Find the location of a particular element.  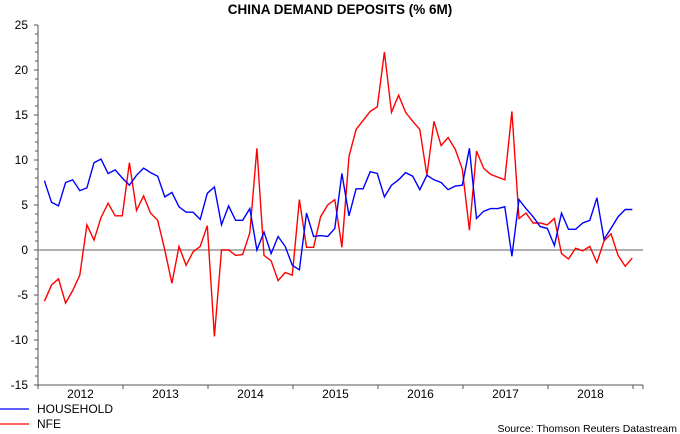

y-tick-label: 25 is located at coordinates (22, 25).